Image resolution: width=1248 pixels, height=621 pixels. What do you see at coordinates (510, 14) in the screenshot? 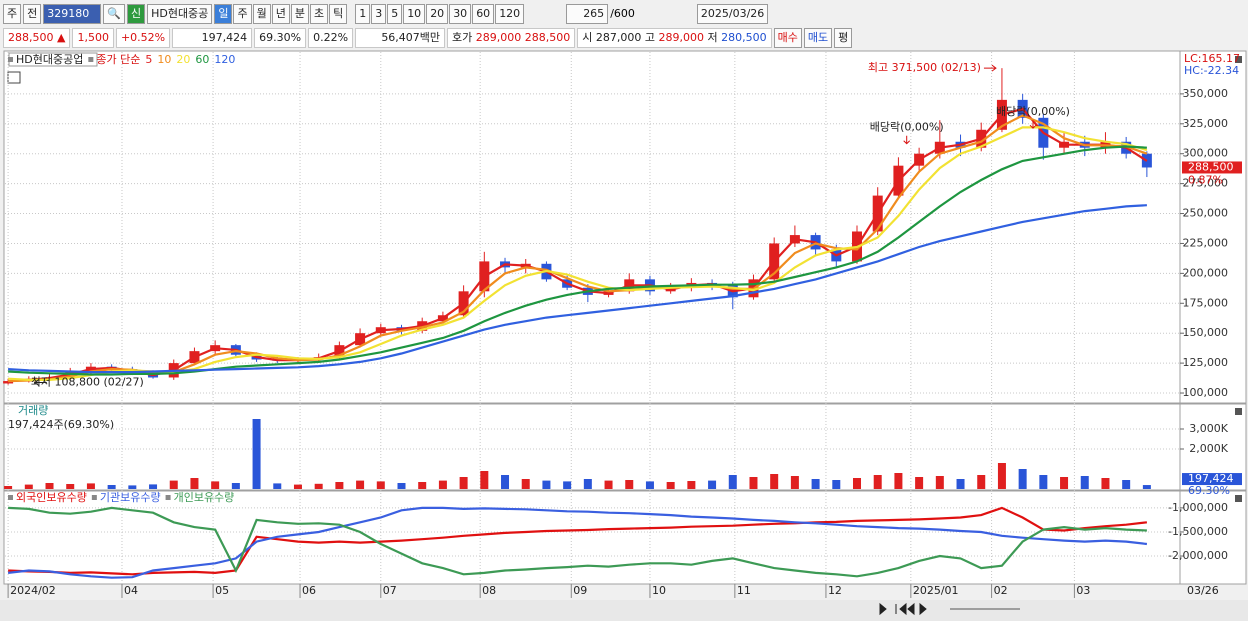
I see `interval-button: 120` at bounding box center [510, 14].